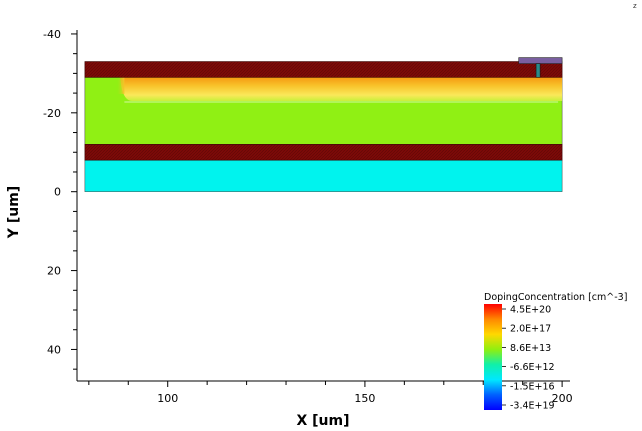 The image size is (642, 431). What do you see at coordinates (52, 34) in the screenshot?
I see `y-tick-label: -40` at bounding box center [52, 34].